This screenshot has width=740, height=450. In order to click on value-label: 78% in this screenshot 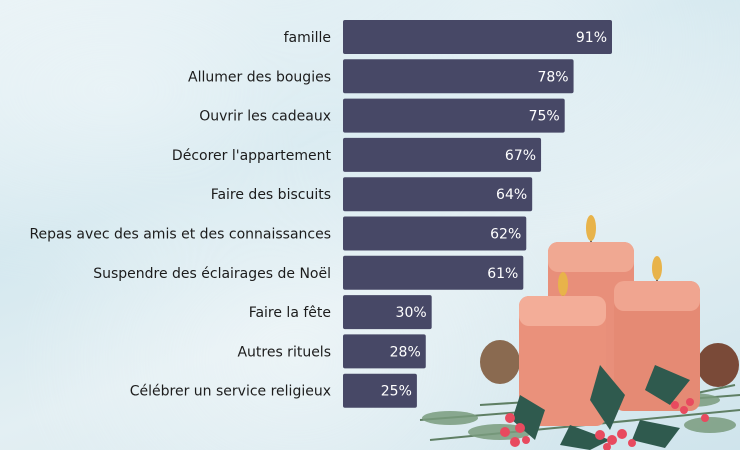, I will do `click(552, 77)`.